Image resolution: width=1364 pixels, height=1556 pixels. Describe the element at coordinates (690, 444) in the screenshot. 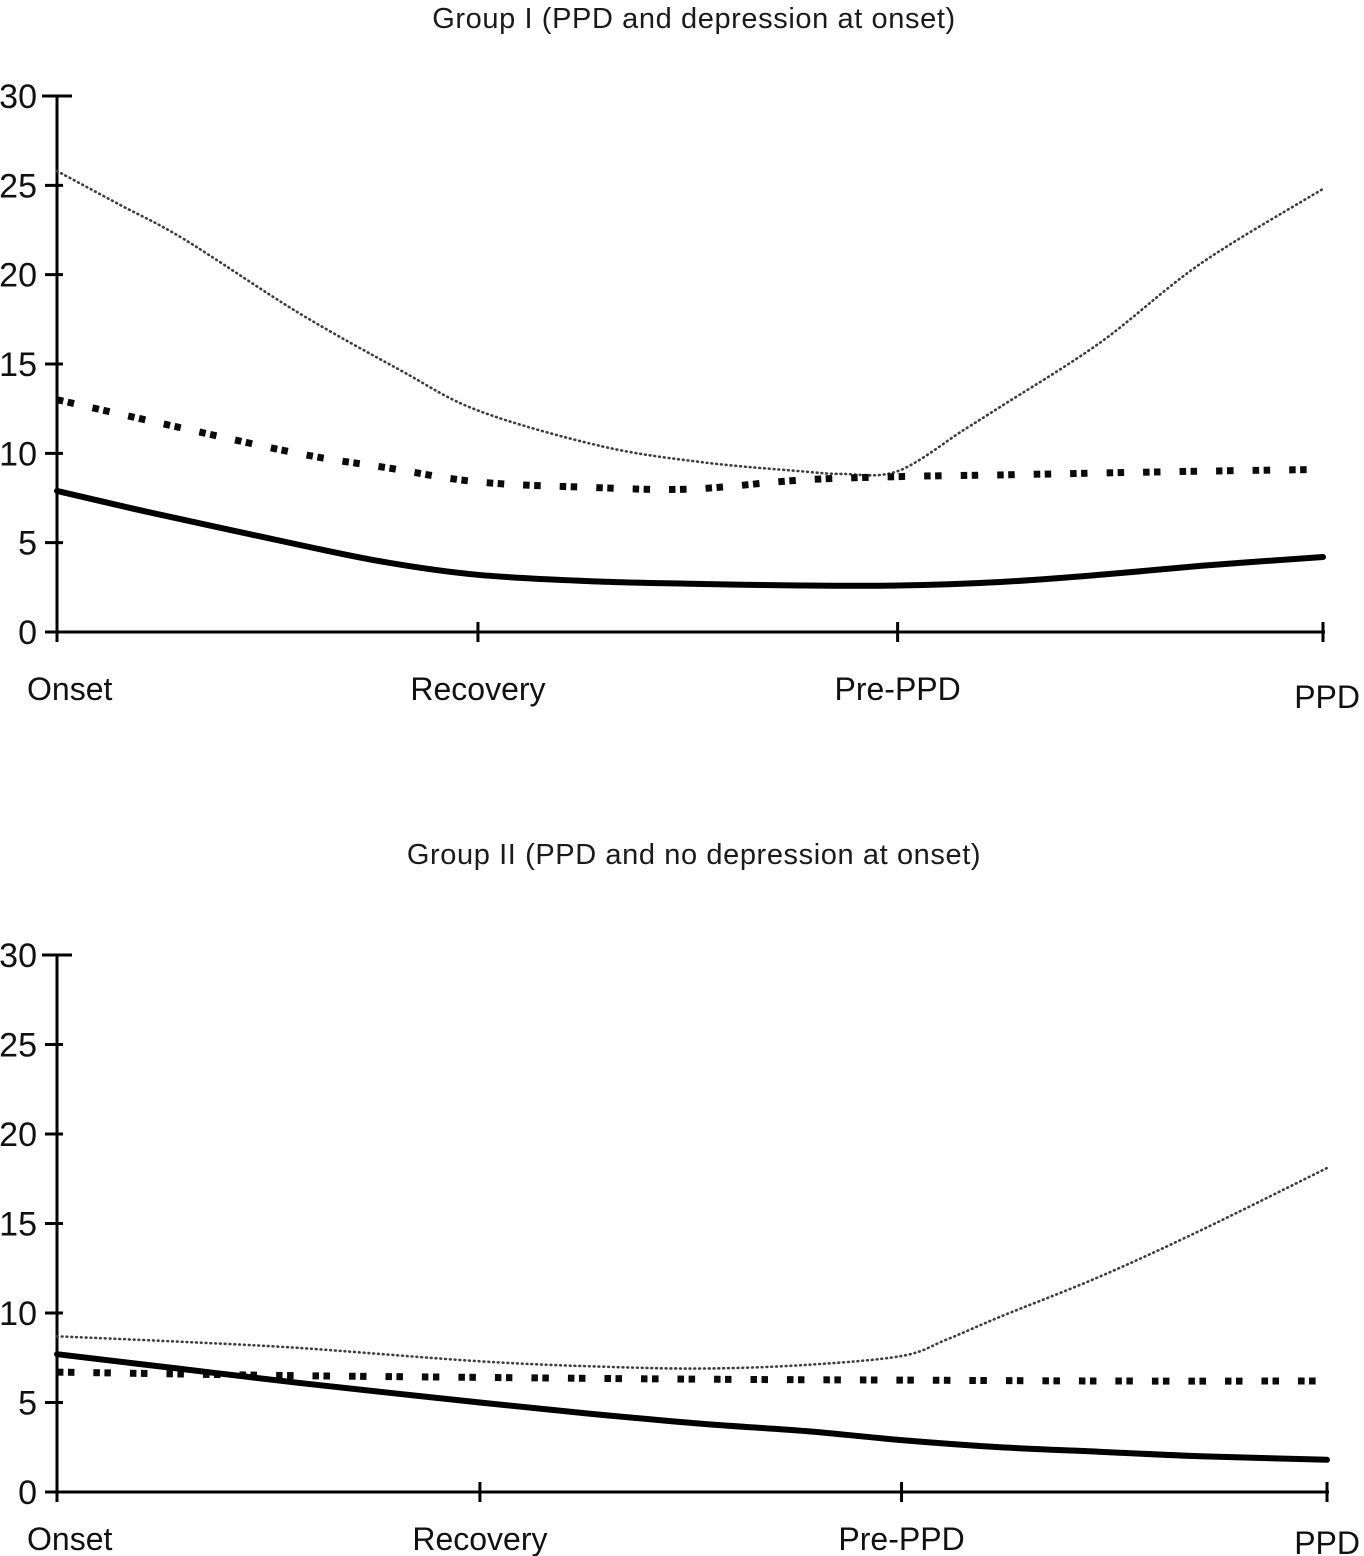

I see `dashed-series-line` at that location.